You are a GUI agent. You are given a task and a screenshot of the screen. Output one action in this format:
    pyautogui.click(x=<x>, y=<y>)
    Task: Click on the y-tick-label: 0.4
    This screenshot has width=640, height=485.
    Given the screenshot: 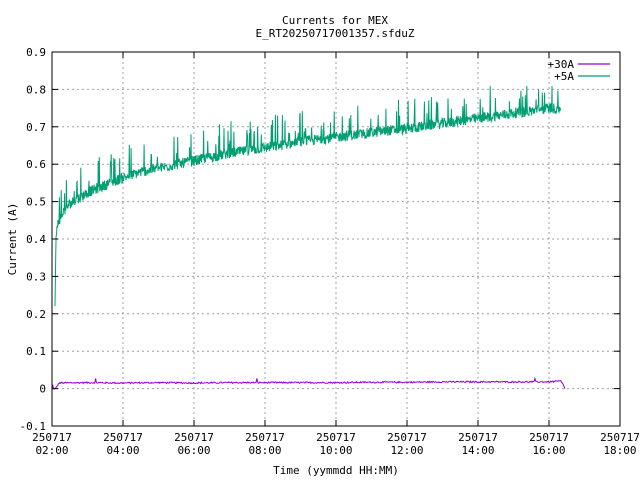 What is the action you would take?
    pyautogui.click(x=36, y=239)
    